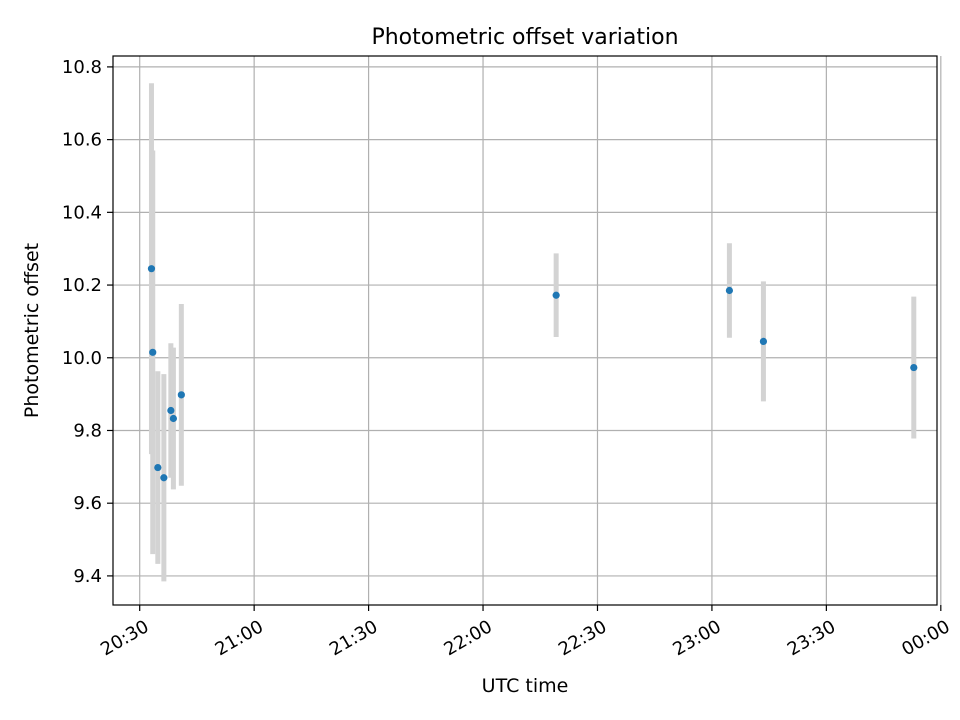 This screenshot has height=720, width=960. I want to click on y-tick-label: 10.4, so click(82, 212).